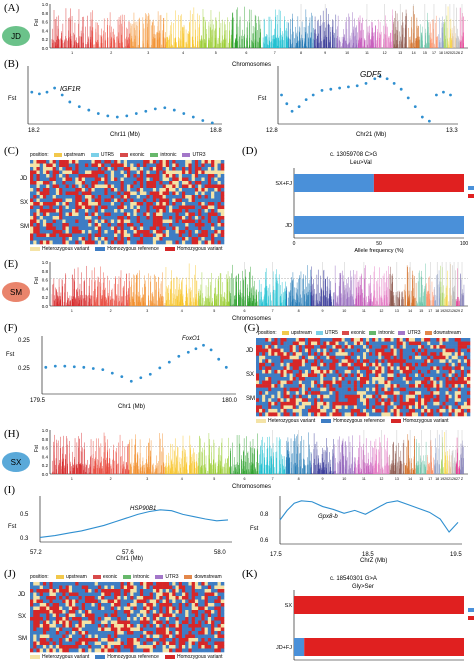 The width and height of the screenshot is (474, 663). What do you see at coordinates (363, 377) in the screenshot?
I see `genotype-heatmap-g` at bounding box center [363, 377].